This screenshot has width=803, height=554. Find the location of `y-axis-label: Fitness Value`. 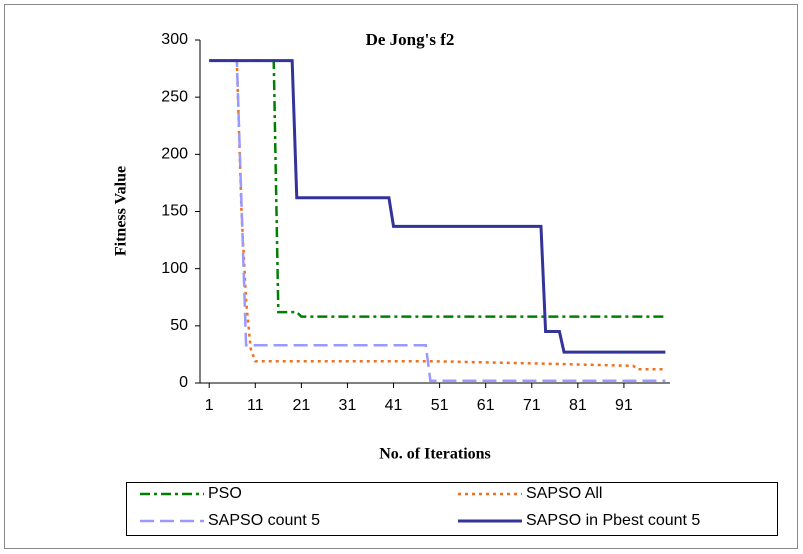

y-axis-label: Fitness Value is located at coordinates (121, 211).